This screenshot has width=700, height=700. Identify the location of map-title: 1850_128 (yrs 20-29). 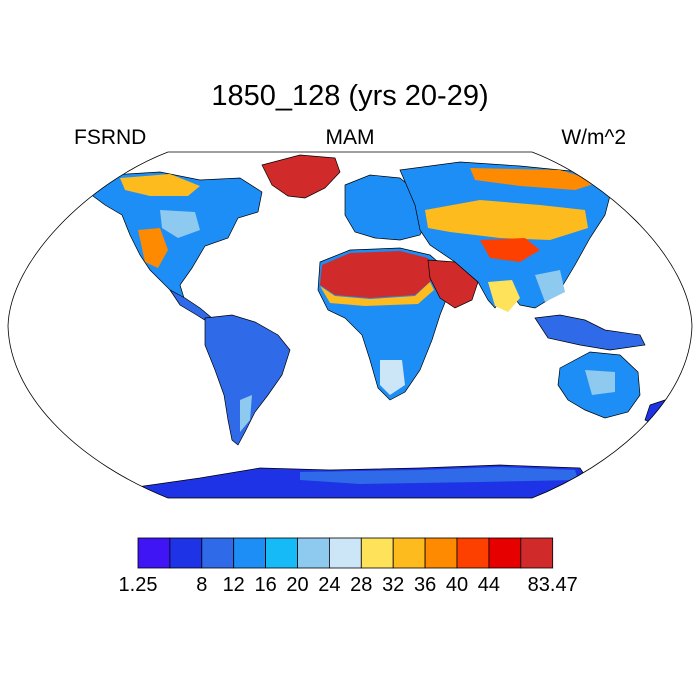
(350, 96).